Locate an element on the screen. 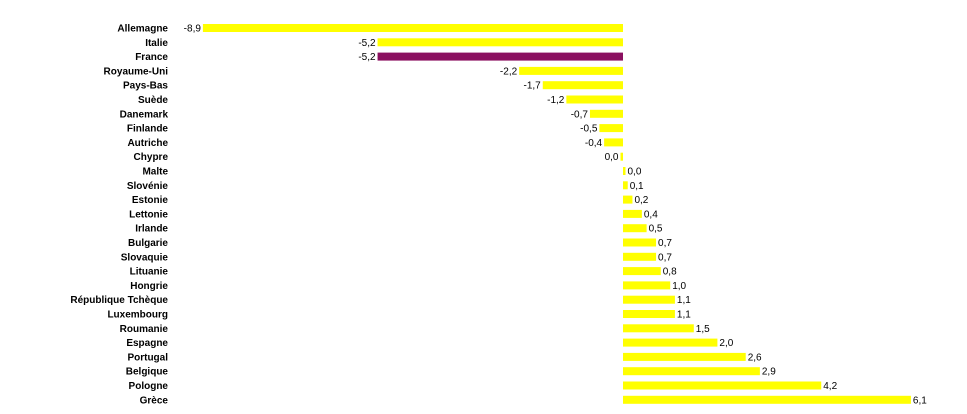  bar-allemagne is located at coordinates (413, 28).